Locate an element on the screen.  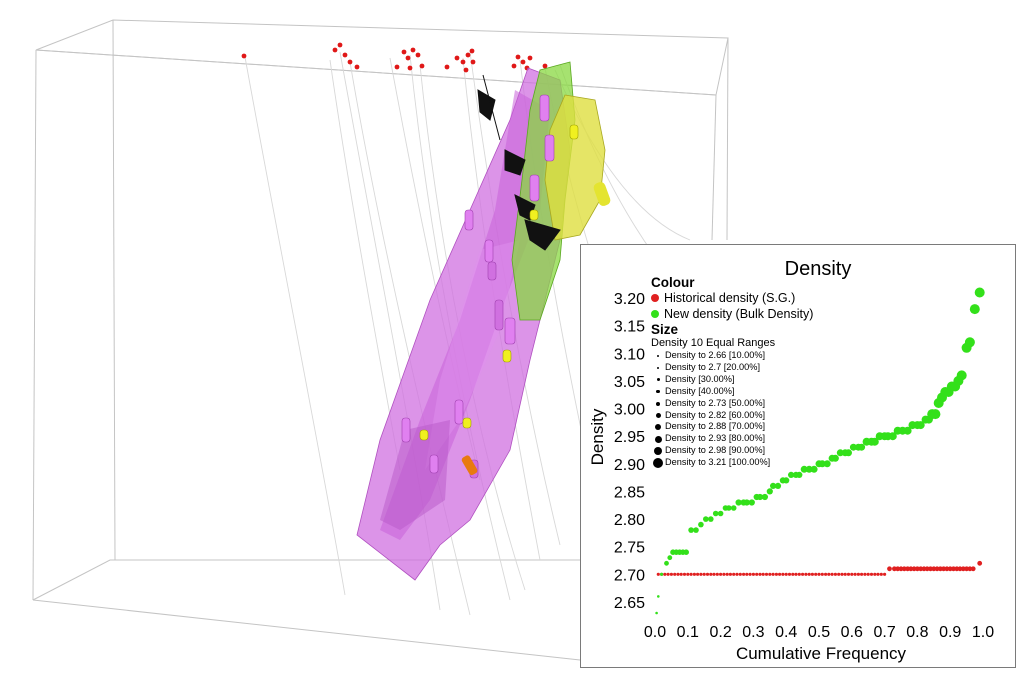
orange-intercept is located at coordinates (469, 465).